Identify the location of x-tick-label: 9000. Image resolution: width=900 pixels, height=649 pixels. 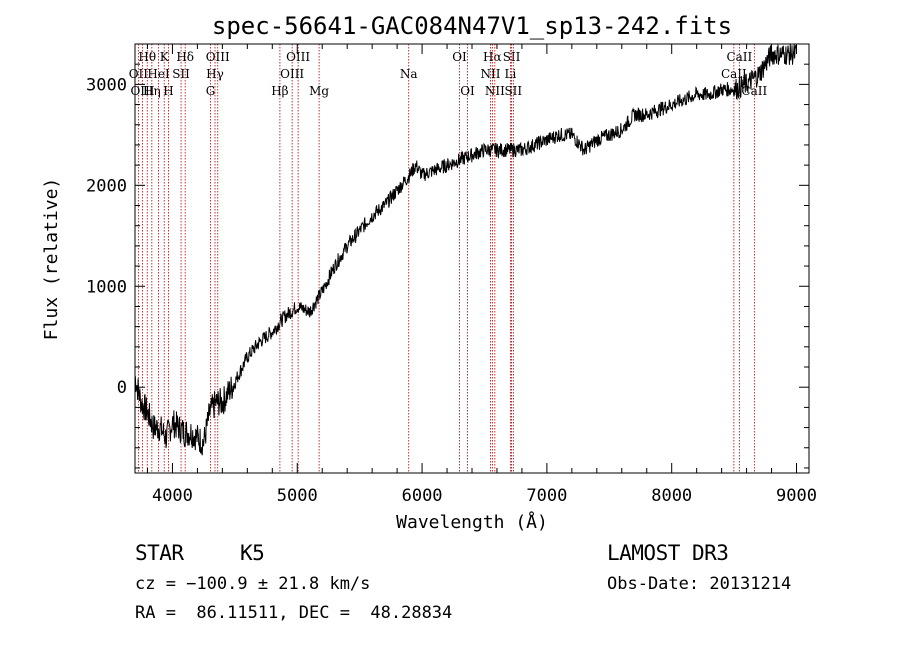
(796, 496).